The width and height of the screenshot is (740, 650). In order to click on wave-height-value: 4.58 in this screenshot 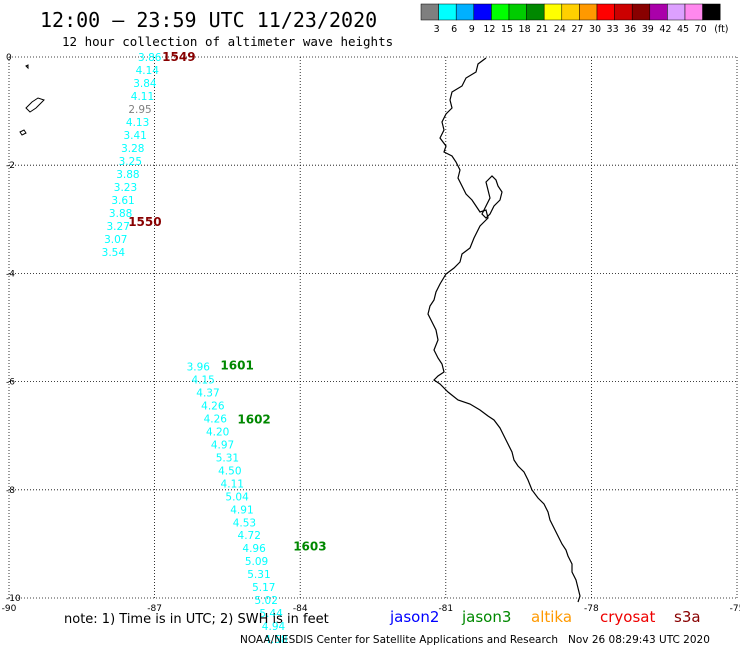, I will do `click(275, 640)`.